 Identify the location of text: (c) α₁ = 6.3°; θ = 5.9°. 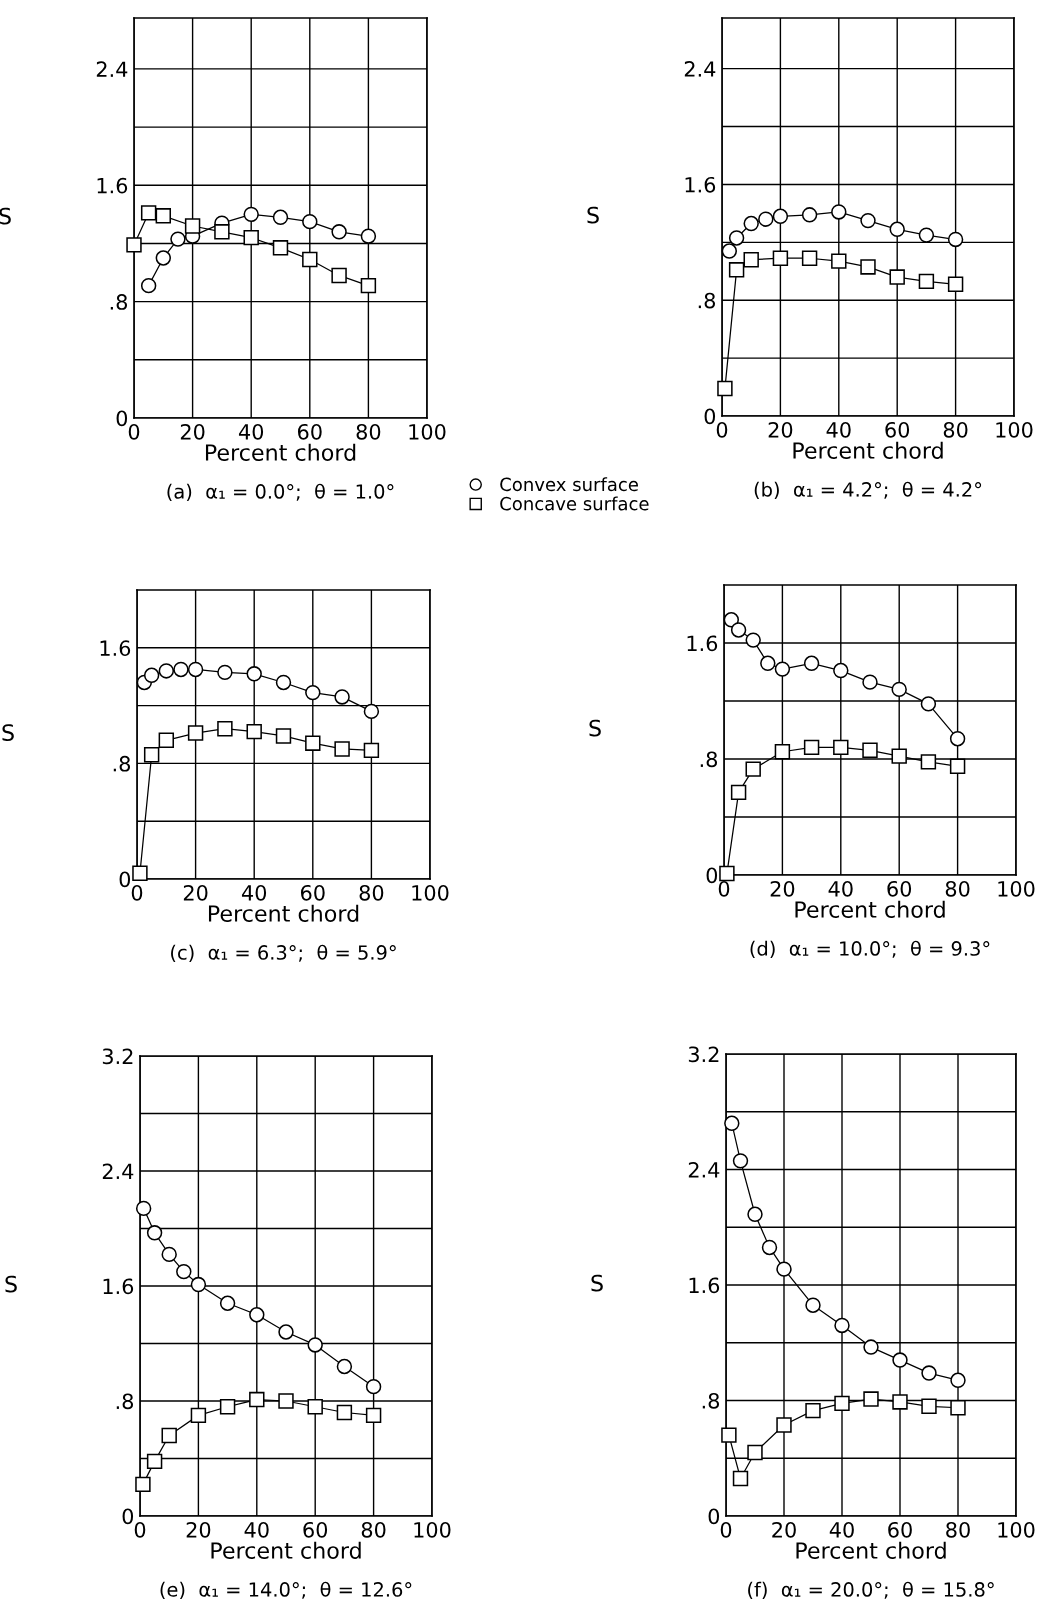
(283, 953).